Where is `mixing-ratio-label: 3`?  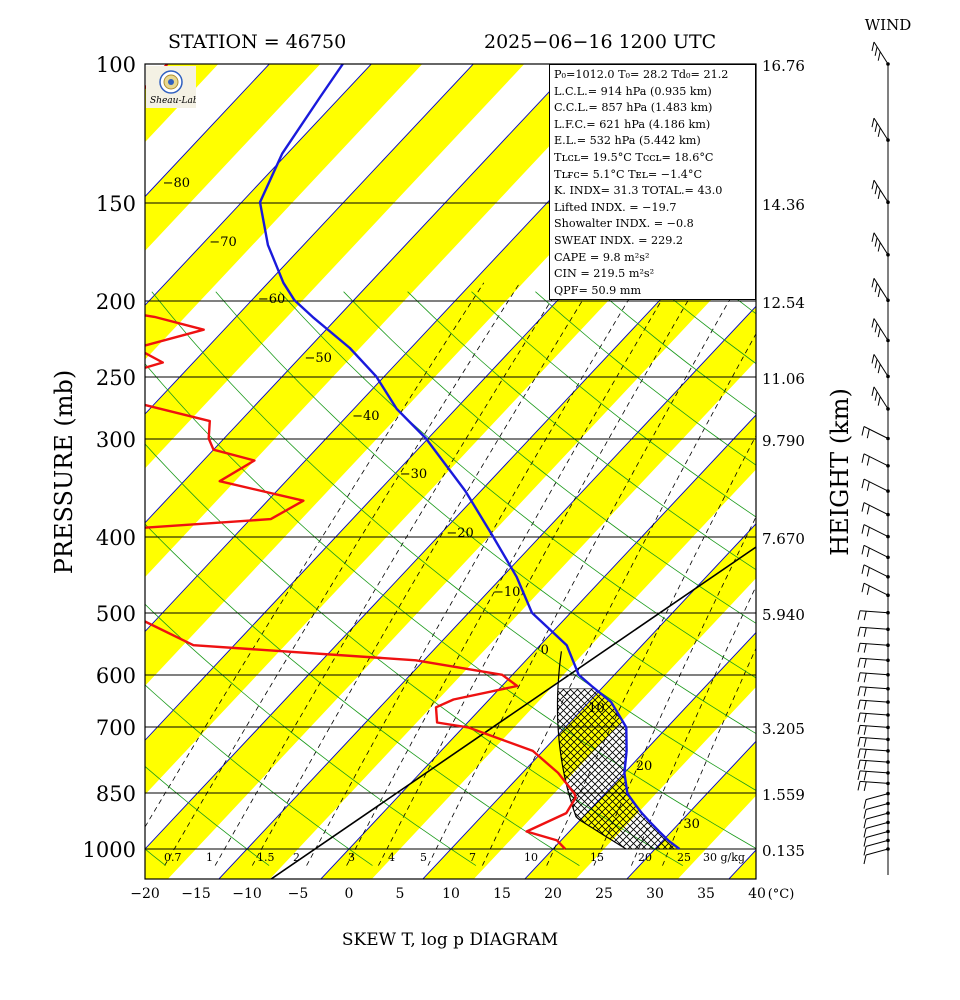
mixing-ratio-label: 3 is located at coordinates (351, 857).